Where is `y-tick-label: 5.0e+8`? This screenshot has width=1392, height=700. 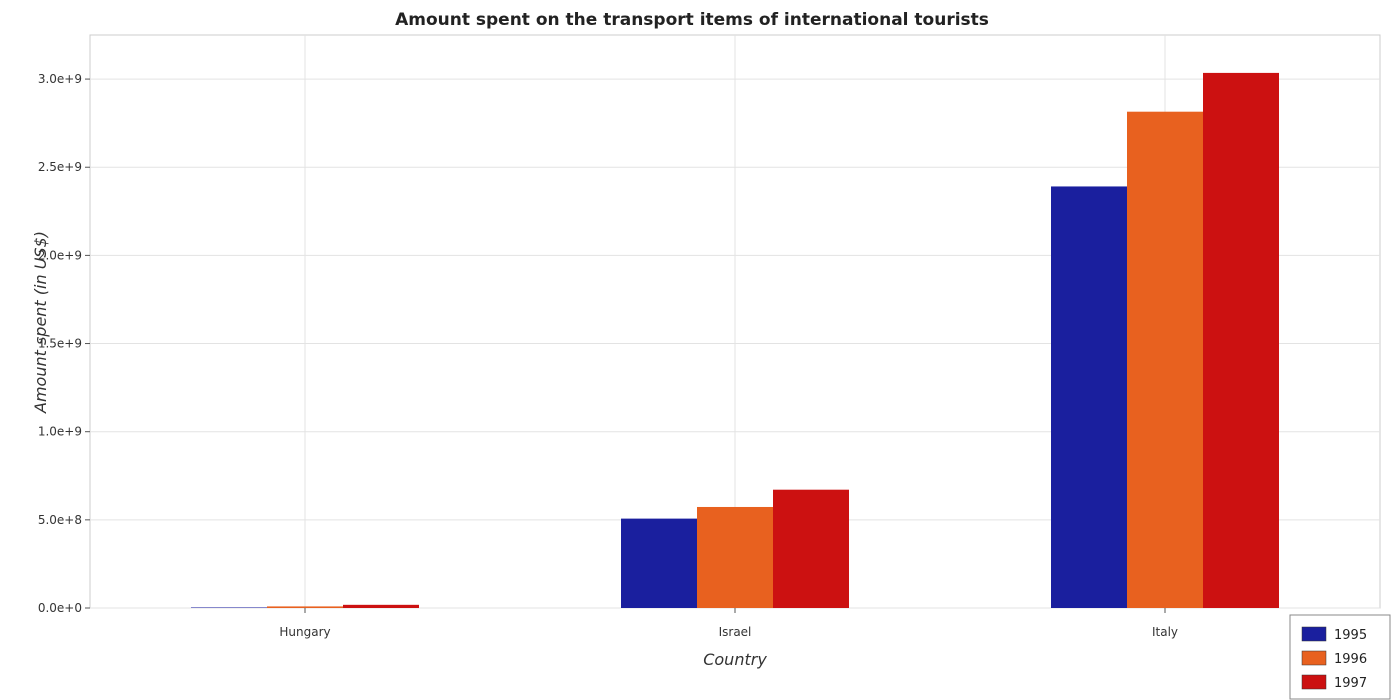
y-tick-label: 5.0e+8 is located at coordinates (60, 520).